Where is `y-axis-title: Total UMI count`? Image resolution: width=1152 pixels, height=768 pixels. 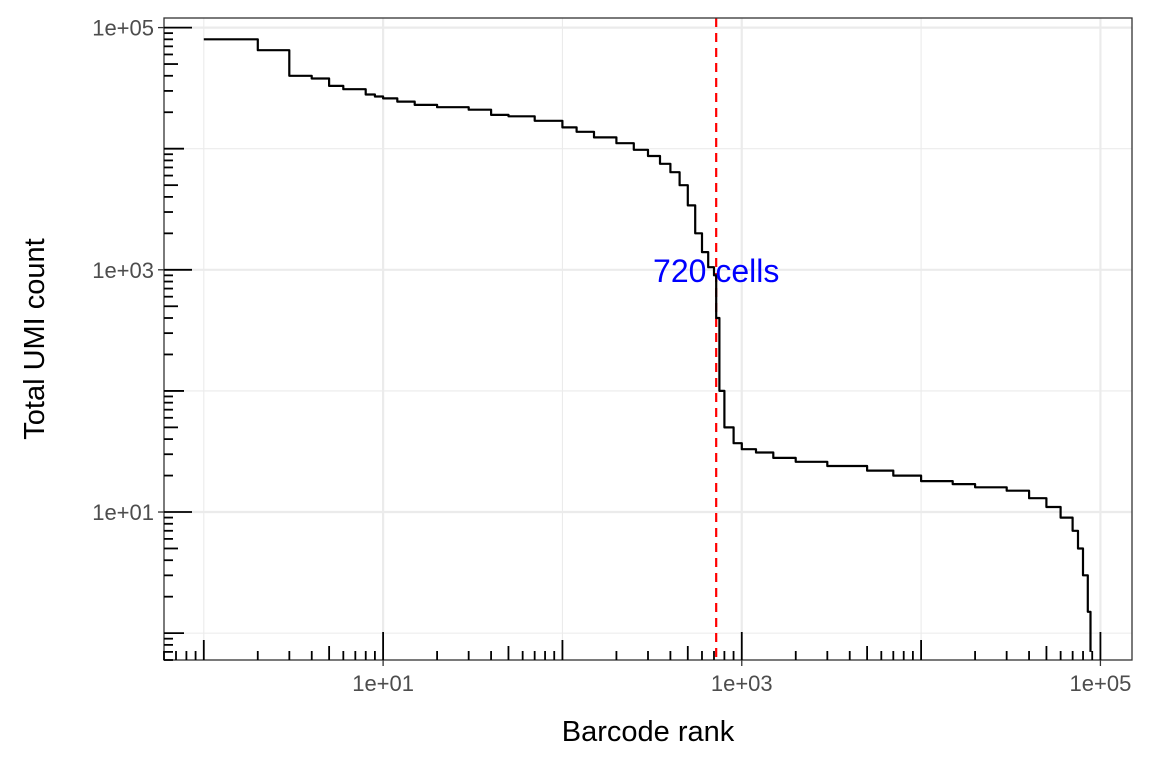 y-axis-title: Total UMI count is located at coordinates (35, 338).